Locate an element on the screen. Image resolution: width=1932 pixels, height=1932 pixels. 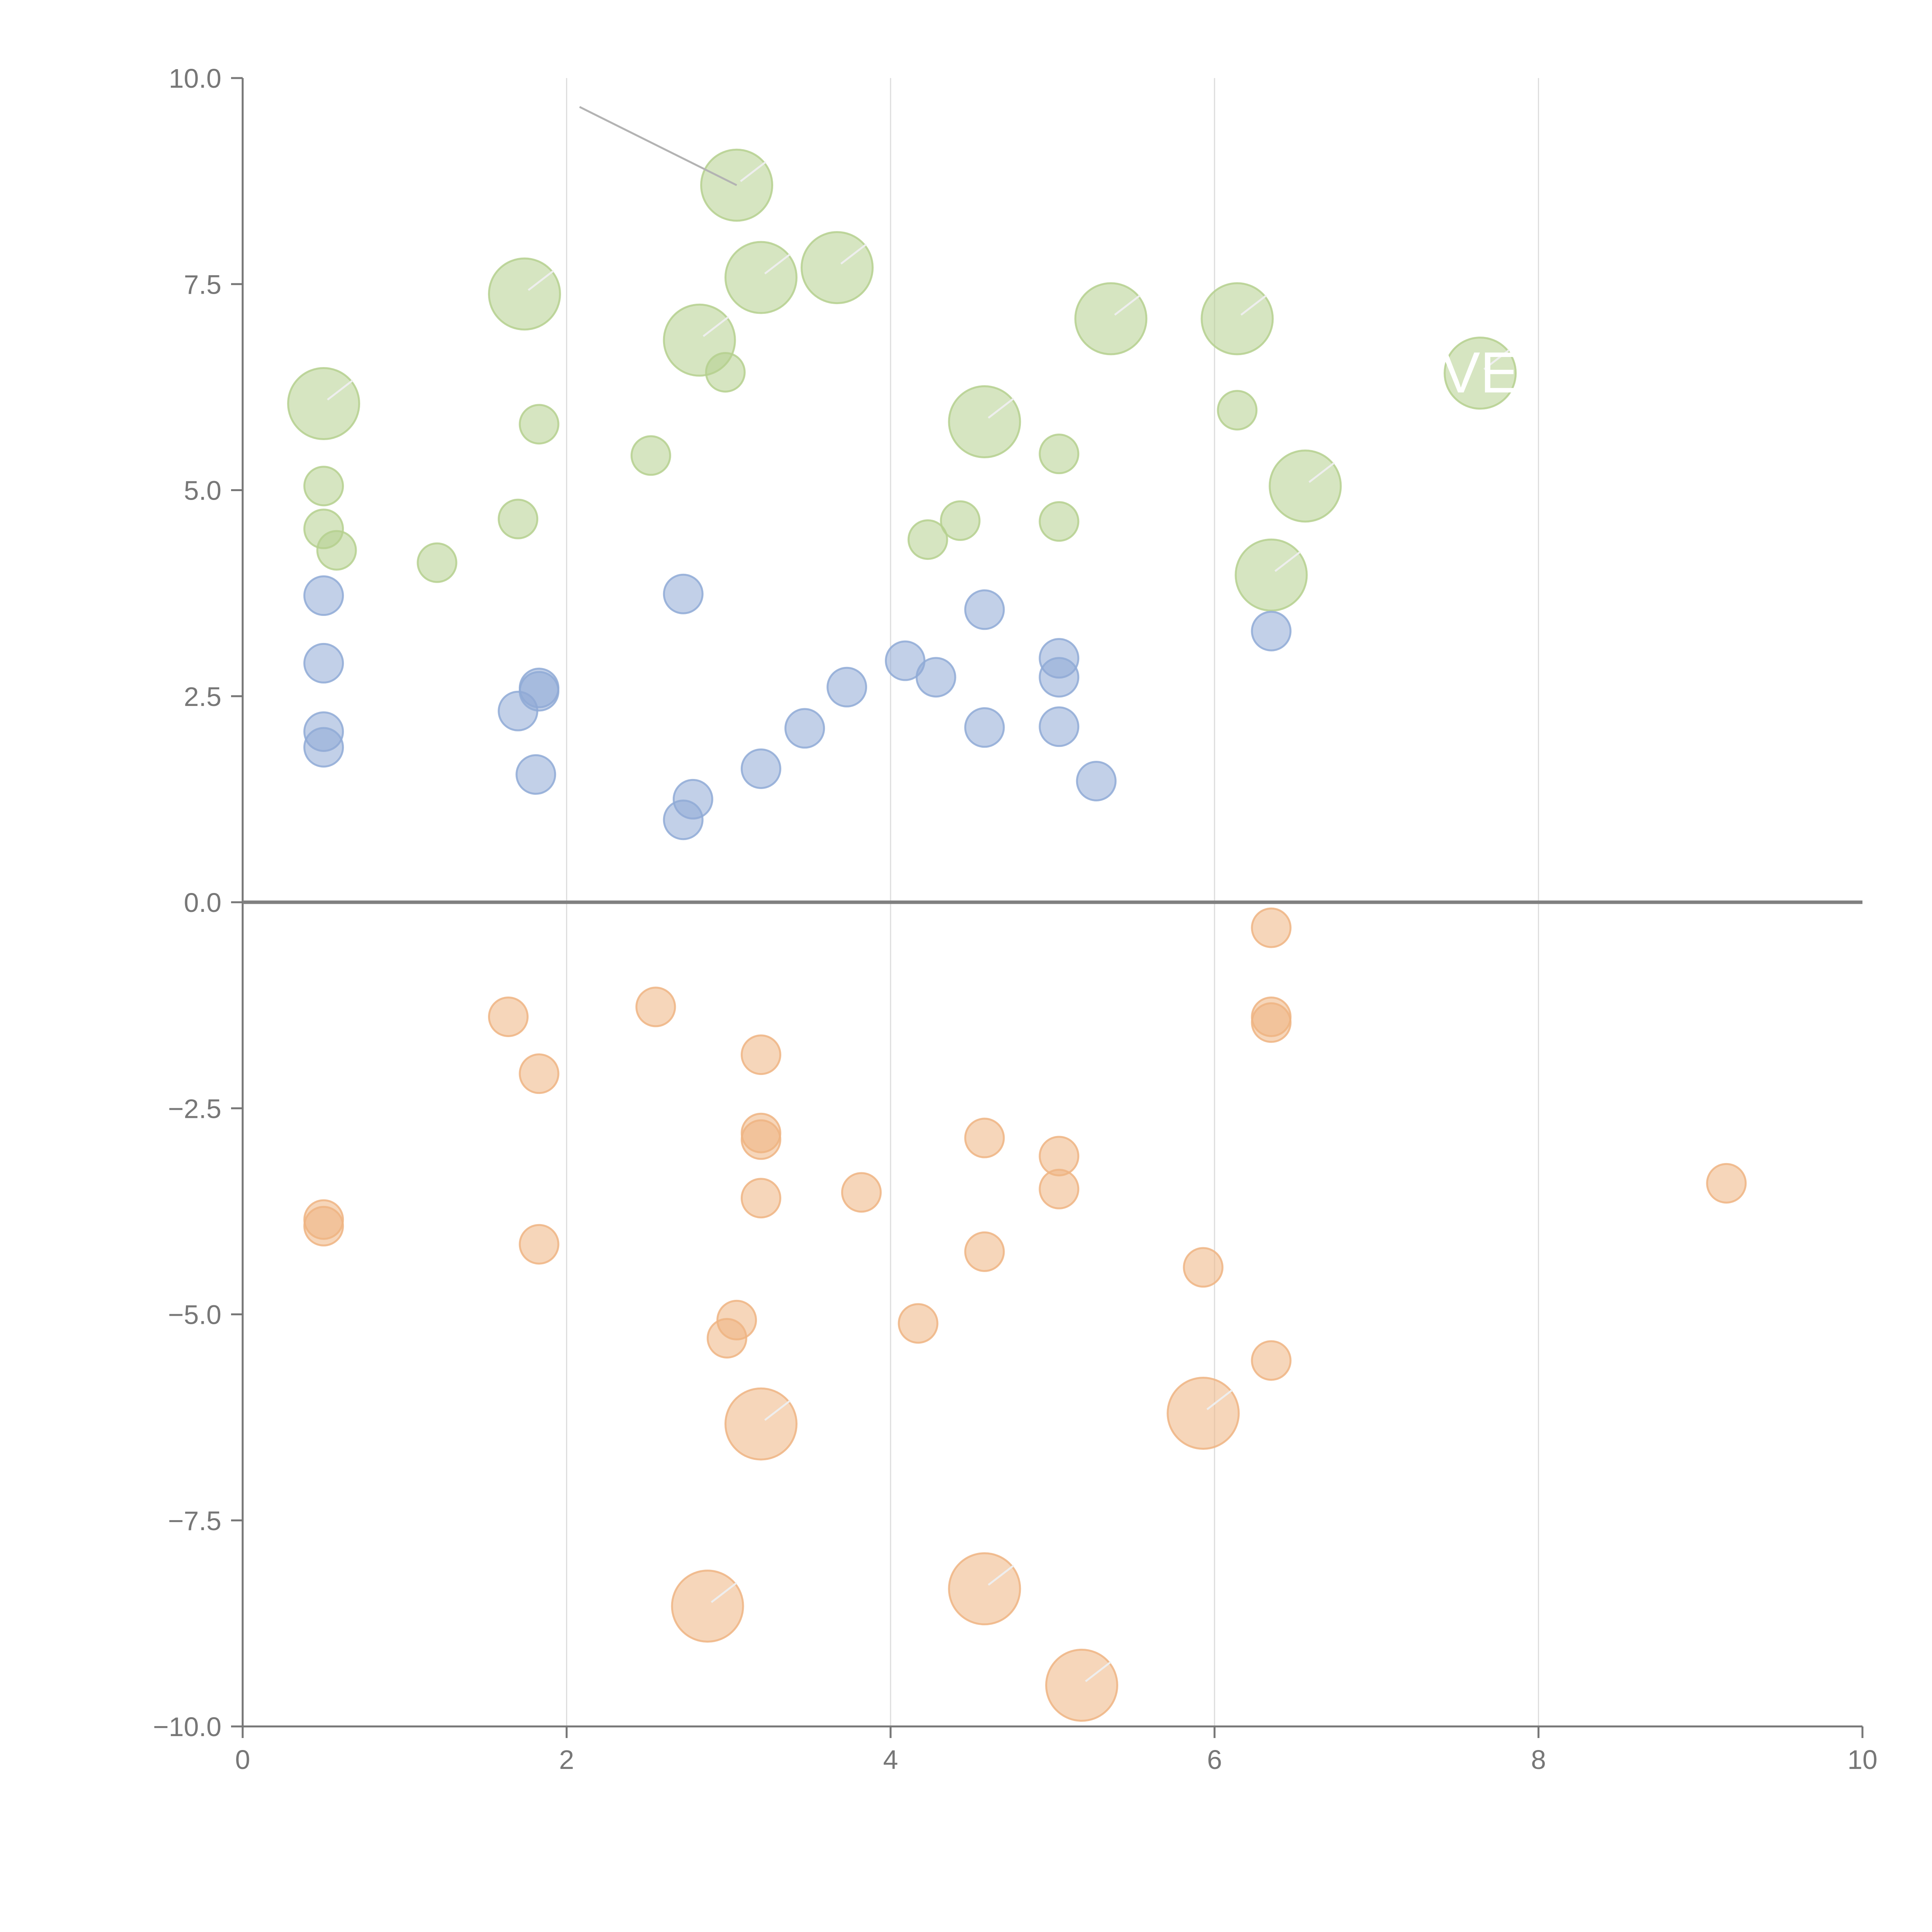
x-tick-label: 4 is located at coordinates (891, 1760).